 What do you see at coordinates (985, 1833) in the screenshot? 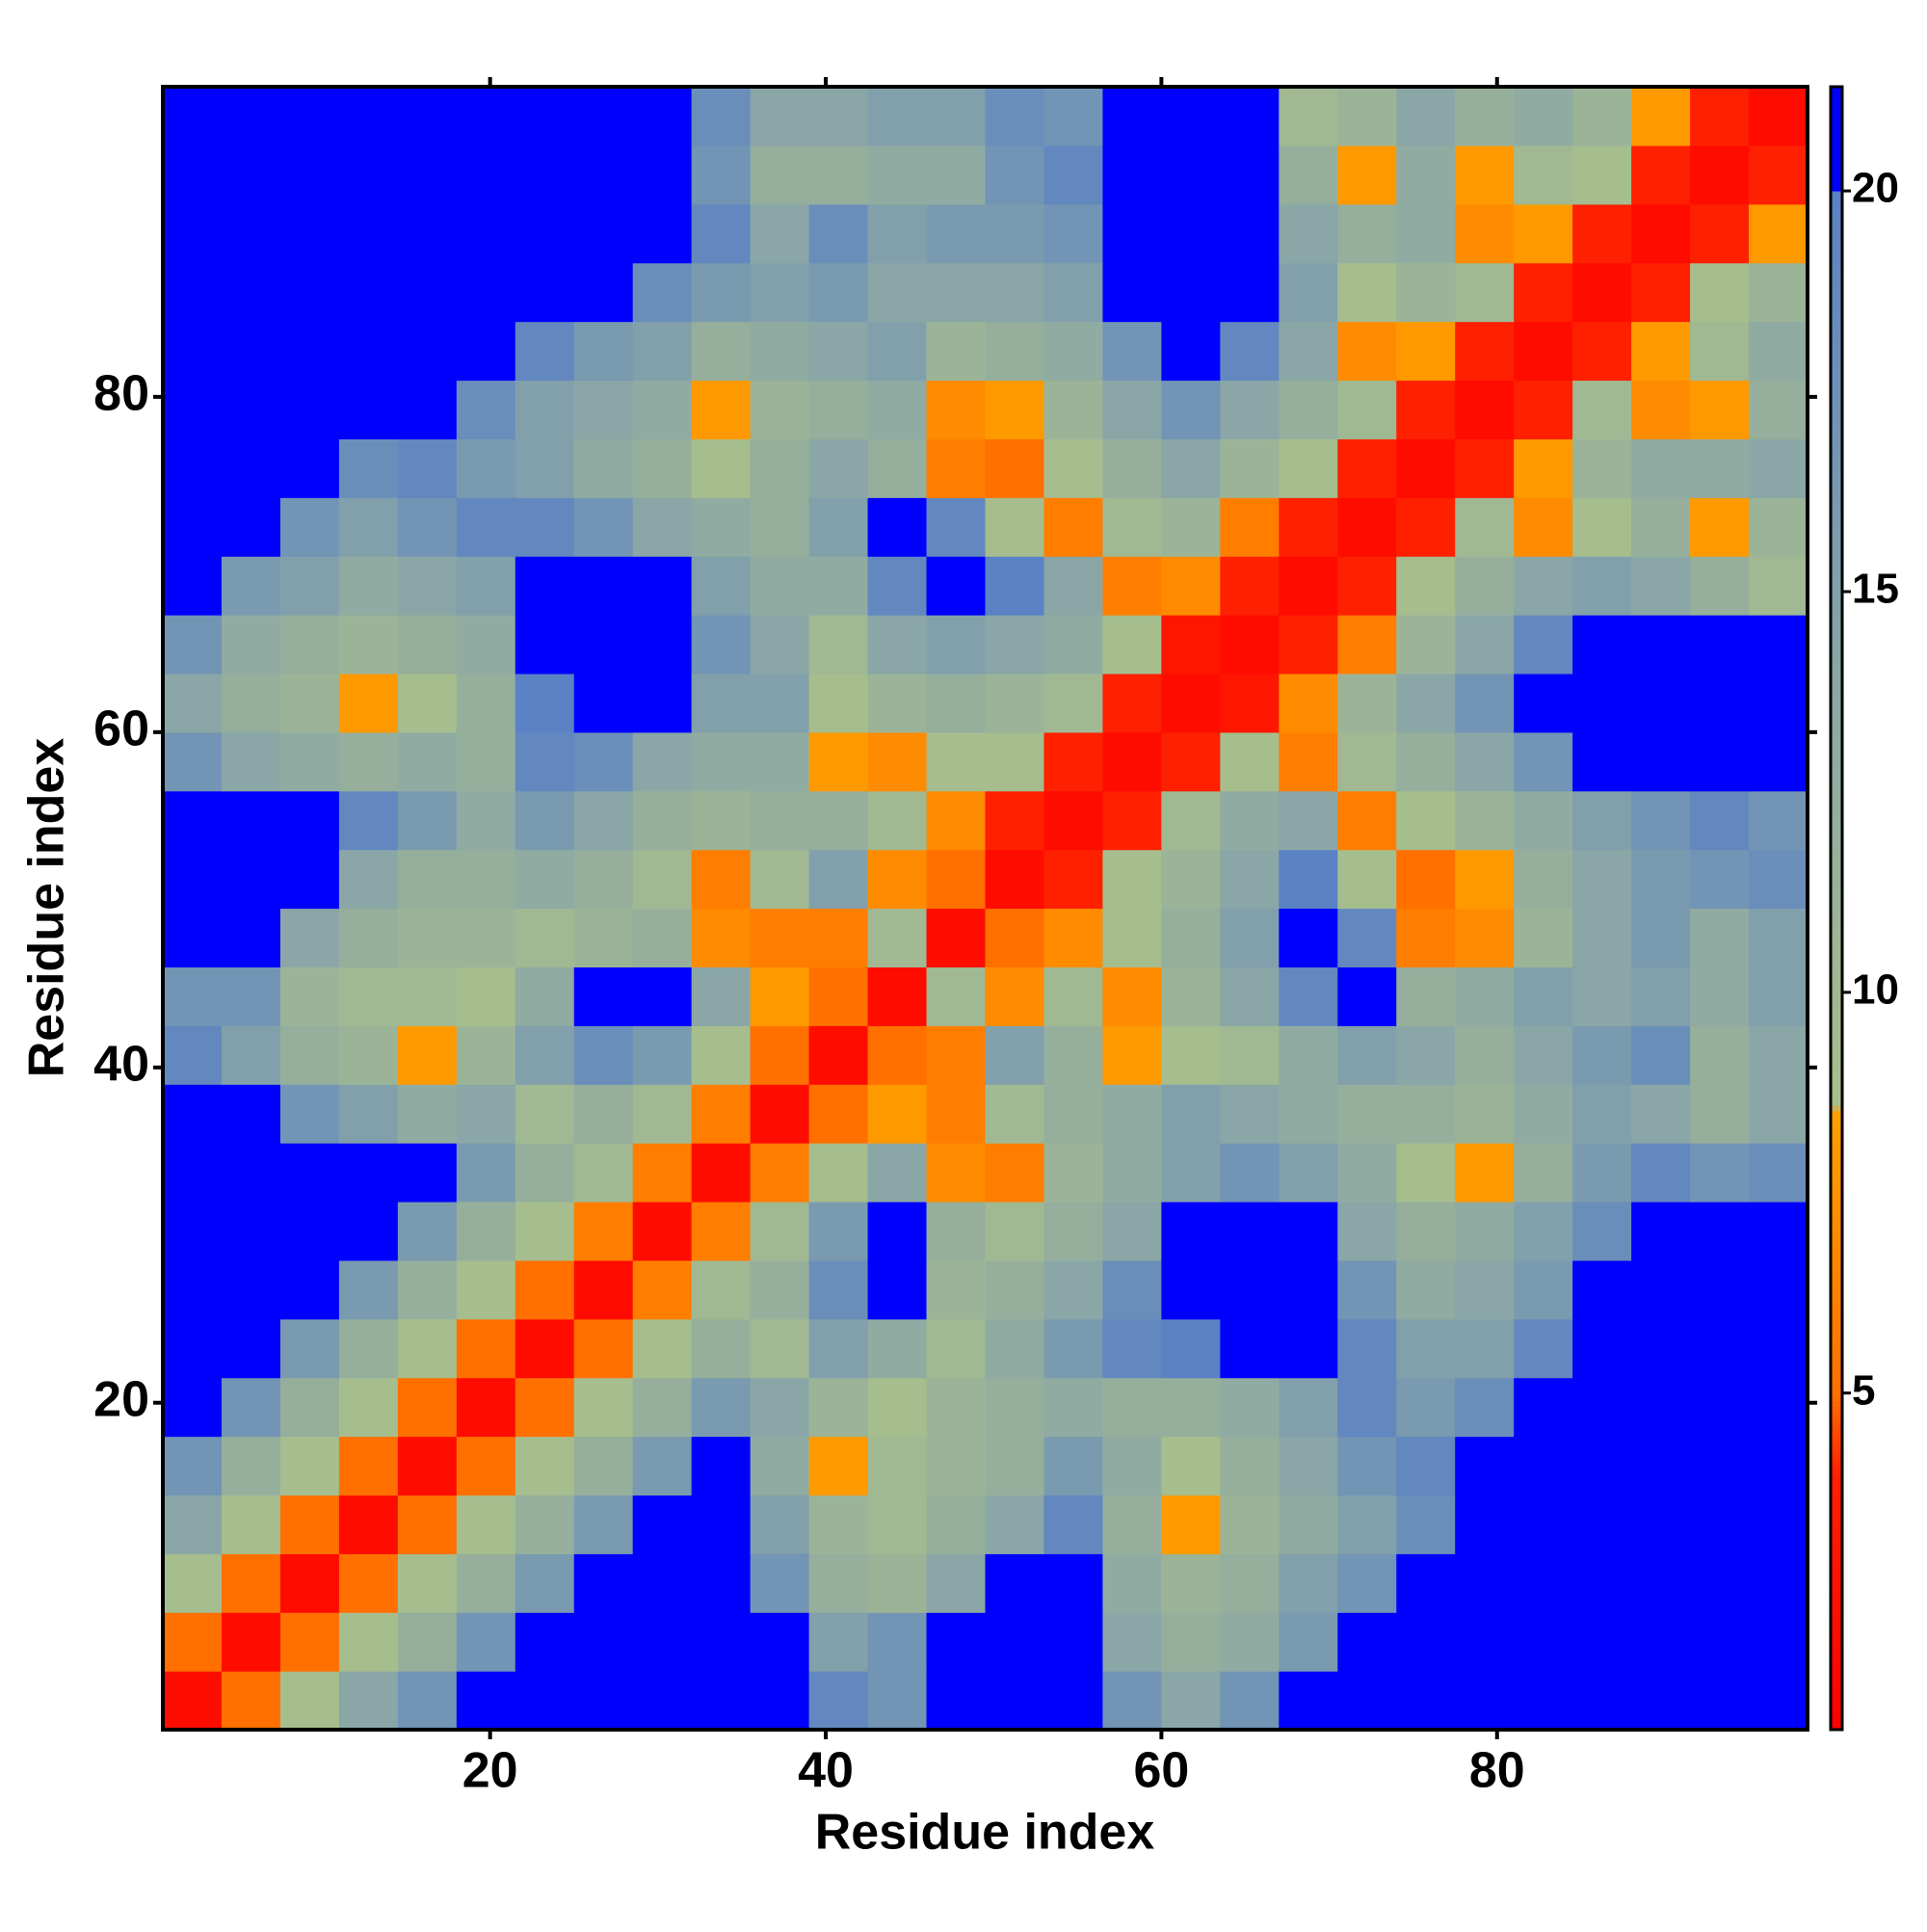
I see `x-axis-title: Residue index` at bounding box center [985, 1833].